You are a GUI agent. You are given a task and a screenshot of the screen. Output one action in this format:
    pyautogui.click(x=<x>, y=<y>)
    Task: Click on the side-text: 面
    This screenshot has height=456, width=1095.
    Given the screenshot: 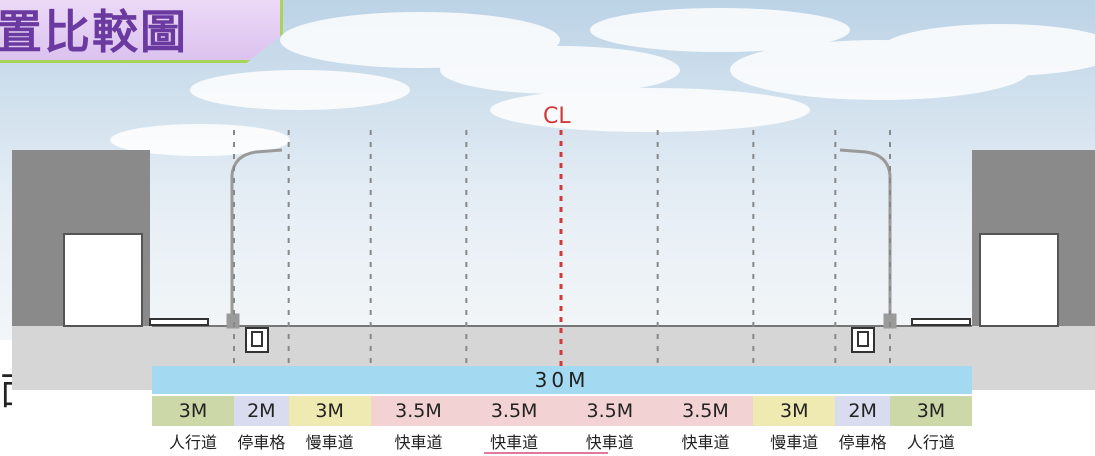 What is the action you would take?
    pyautogui.click(x=6, y=387)
    